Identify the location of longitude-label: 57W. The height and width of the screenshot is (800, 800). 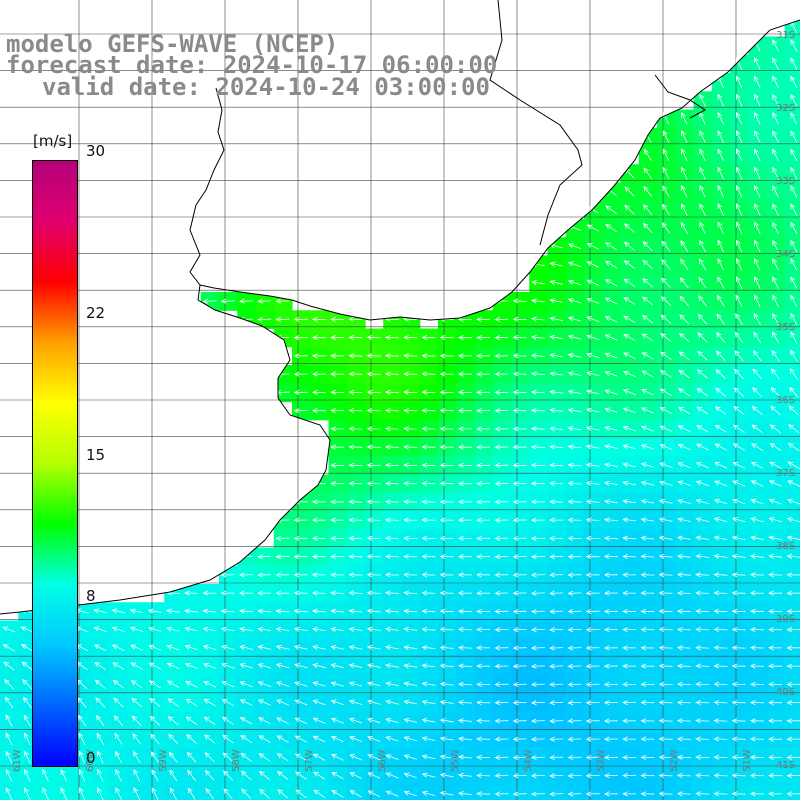
(309, 760).